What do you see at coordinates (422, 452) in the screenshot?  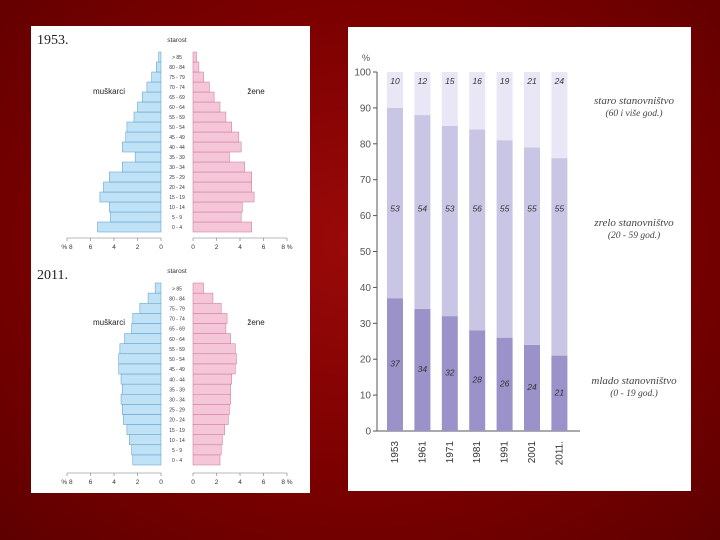 I see `x-tick-label: 1961` at bounding box center [422, 452].